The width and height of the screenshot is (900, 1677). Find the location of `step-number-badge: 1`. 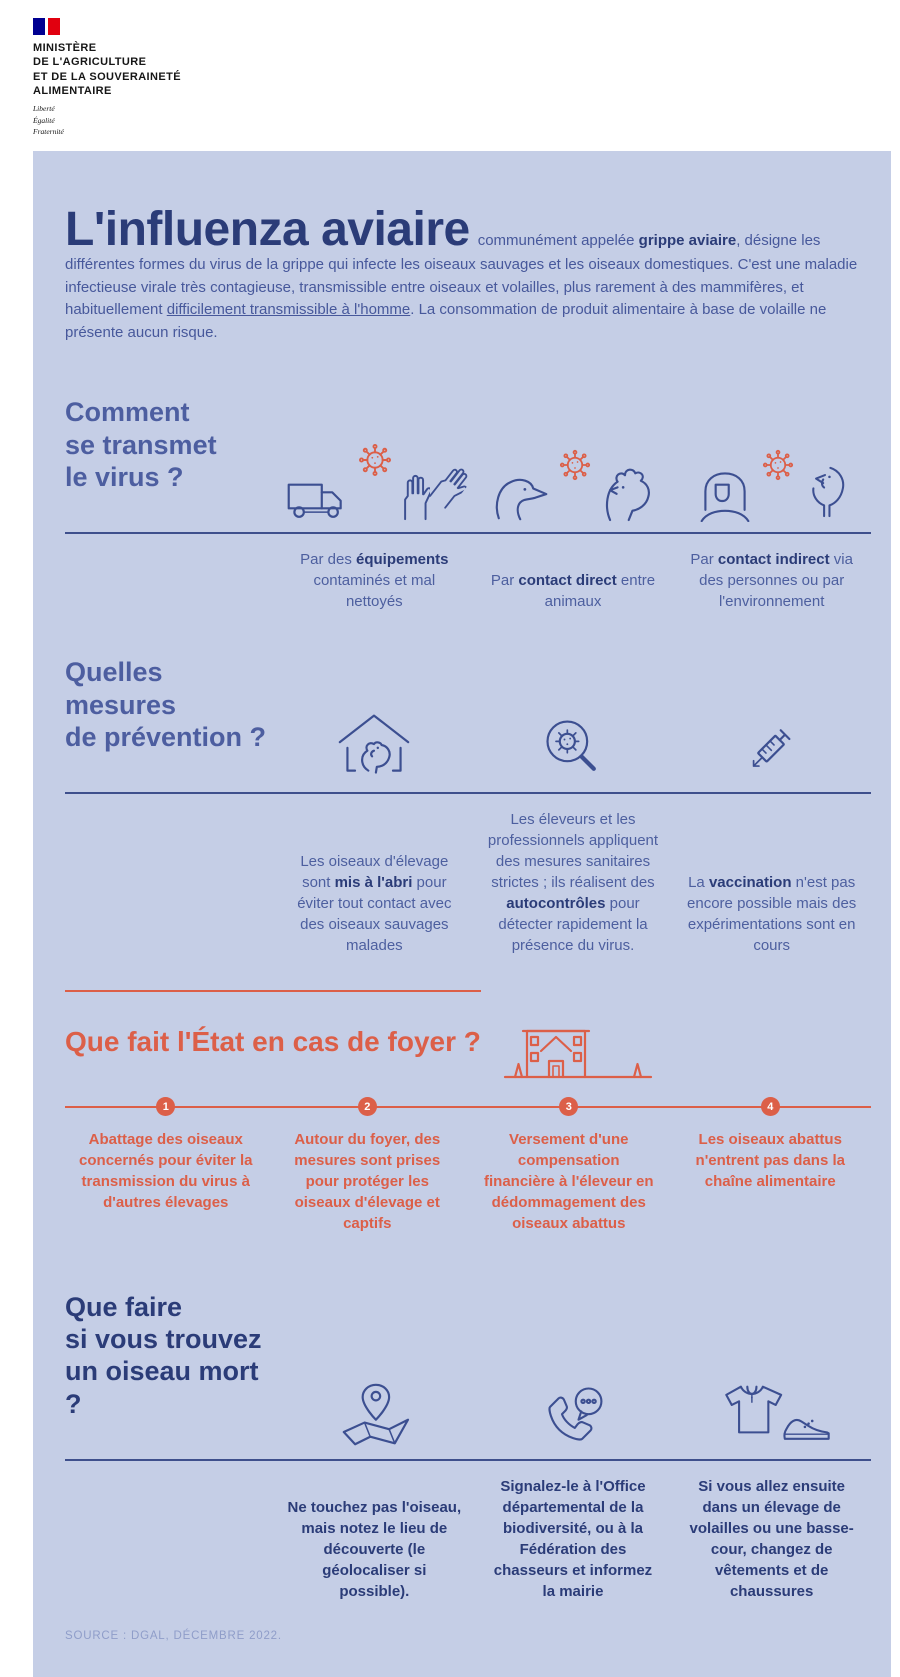

step-number-badge: 1 is located at coordinates (166, 1107).